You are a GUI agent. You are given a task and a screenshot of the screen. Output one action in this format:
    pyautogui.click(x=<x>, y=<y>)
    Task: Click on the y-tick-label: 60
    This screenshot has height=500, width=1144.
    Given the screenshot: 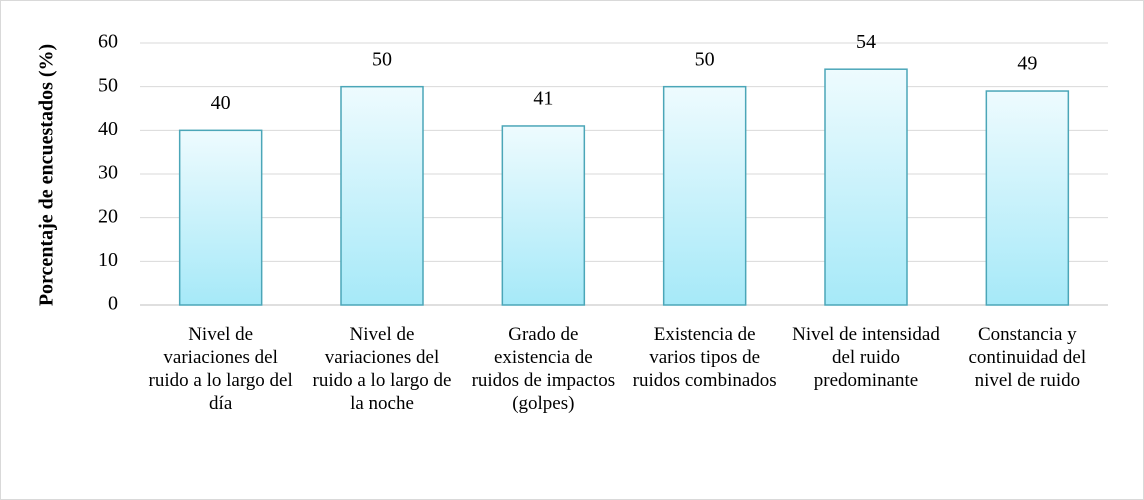 What is the action you would take?
    pyautogui.click(x=108, y=42)
    